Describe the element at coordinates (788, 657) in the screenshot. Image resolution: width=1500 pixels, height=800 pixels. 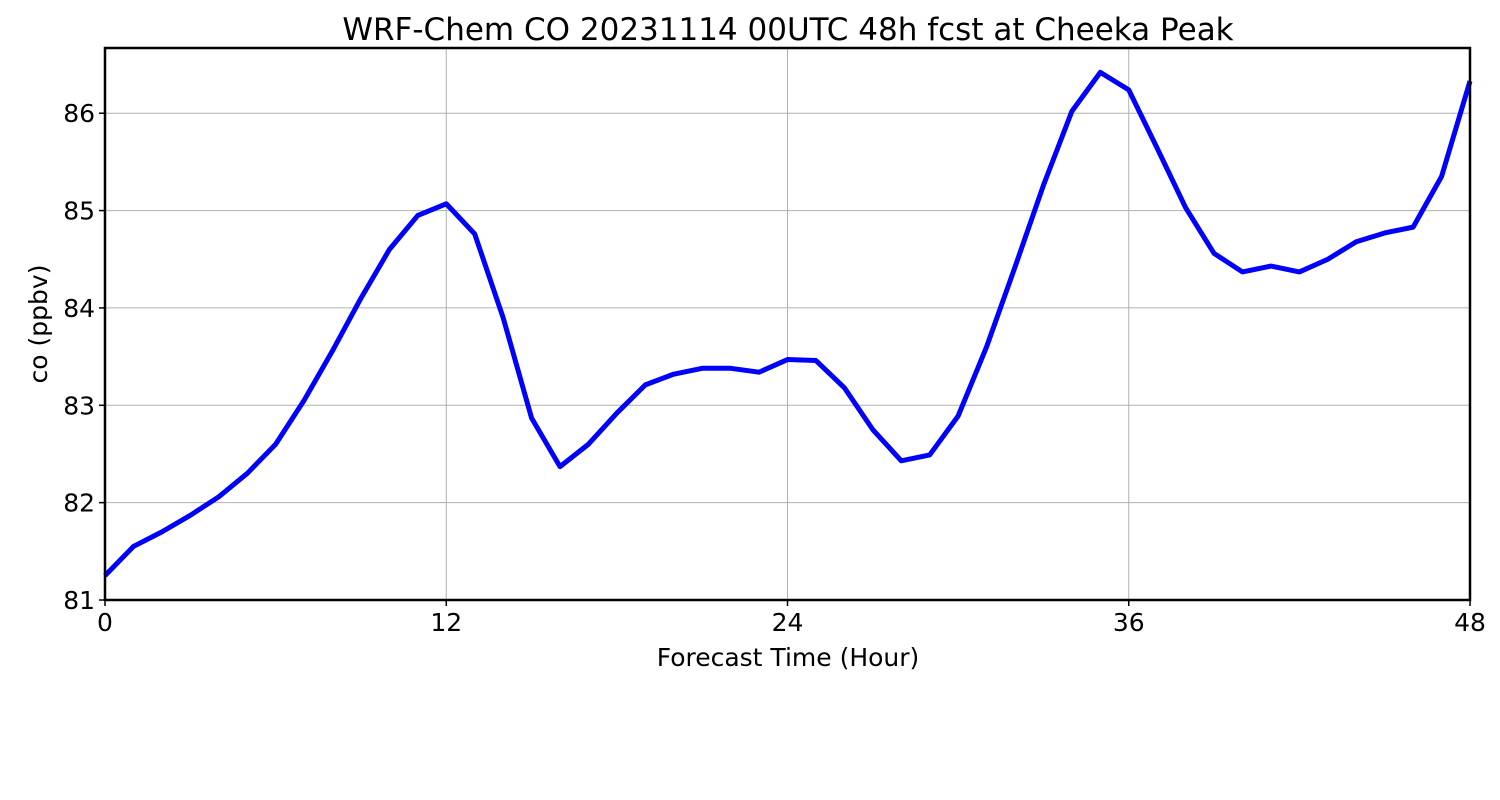
I see `x-axis-label: Forecast Time (Hour)` at that location.